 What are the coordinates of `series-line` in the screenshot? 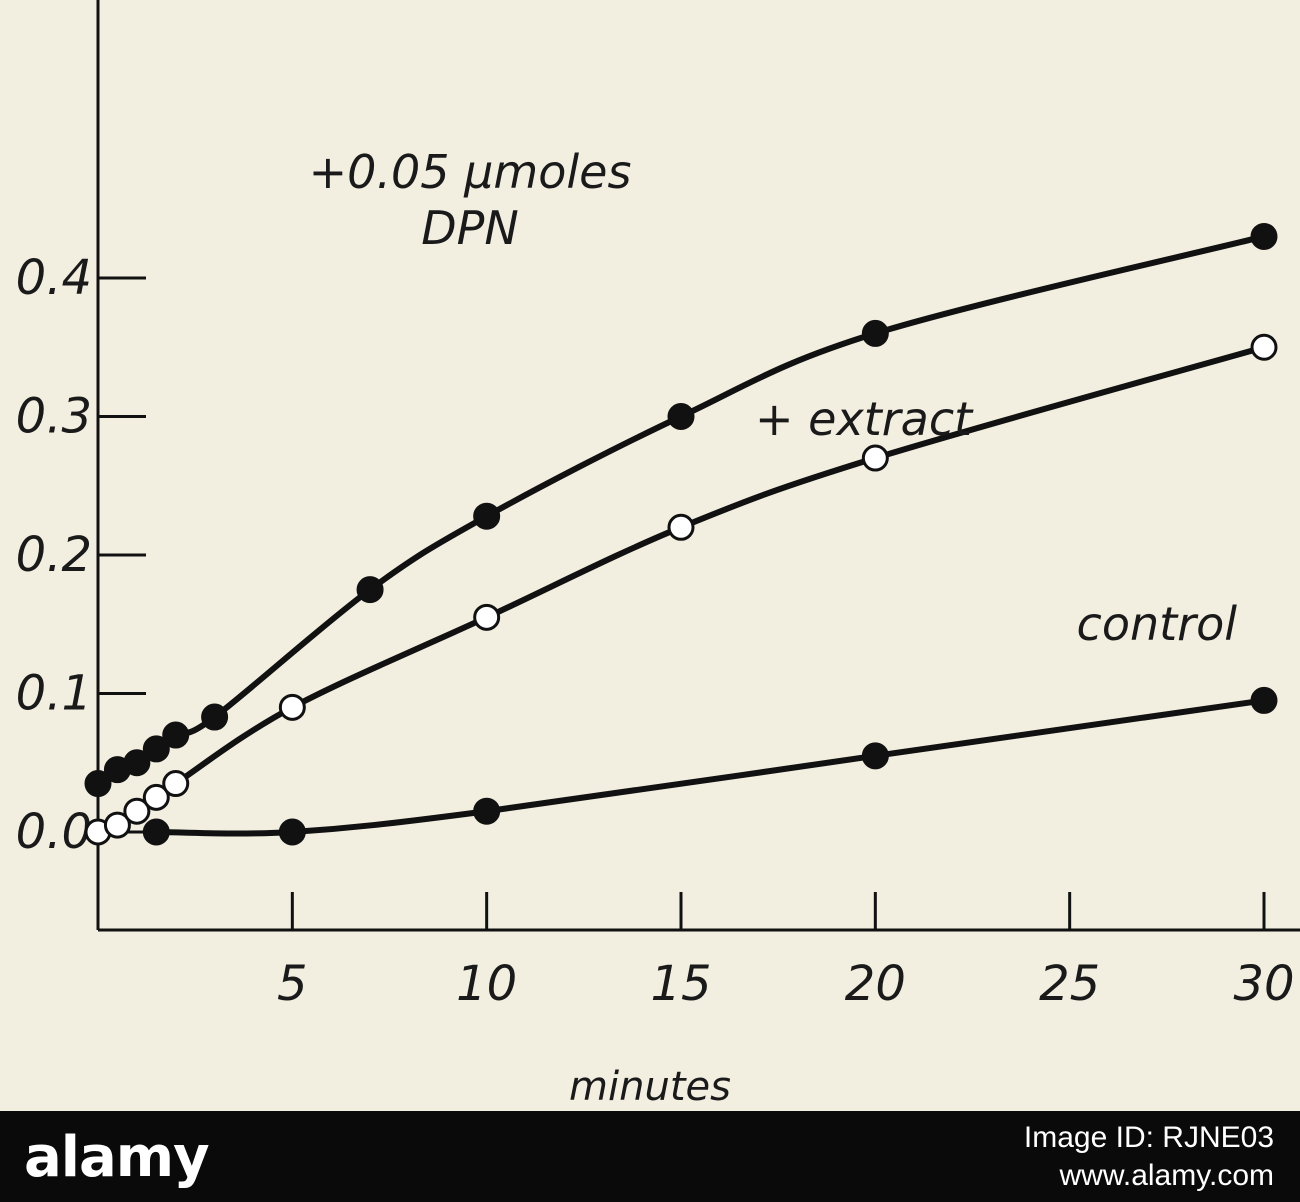 It's located at (710, 767).